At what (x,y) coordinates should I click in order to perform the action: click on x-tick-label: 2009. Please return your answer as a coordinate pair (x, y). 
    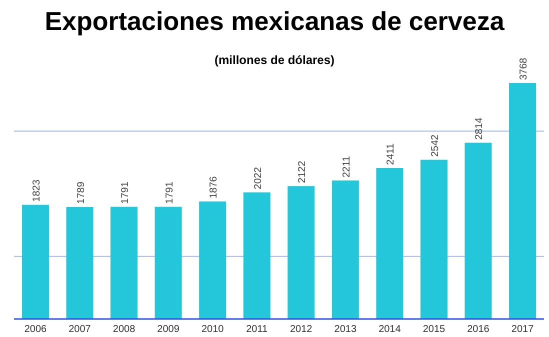
    Looking at the image, I should click on (168, 329).